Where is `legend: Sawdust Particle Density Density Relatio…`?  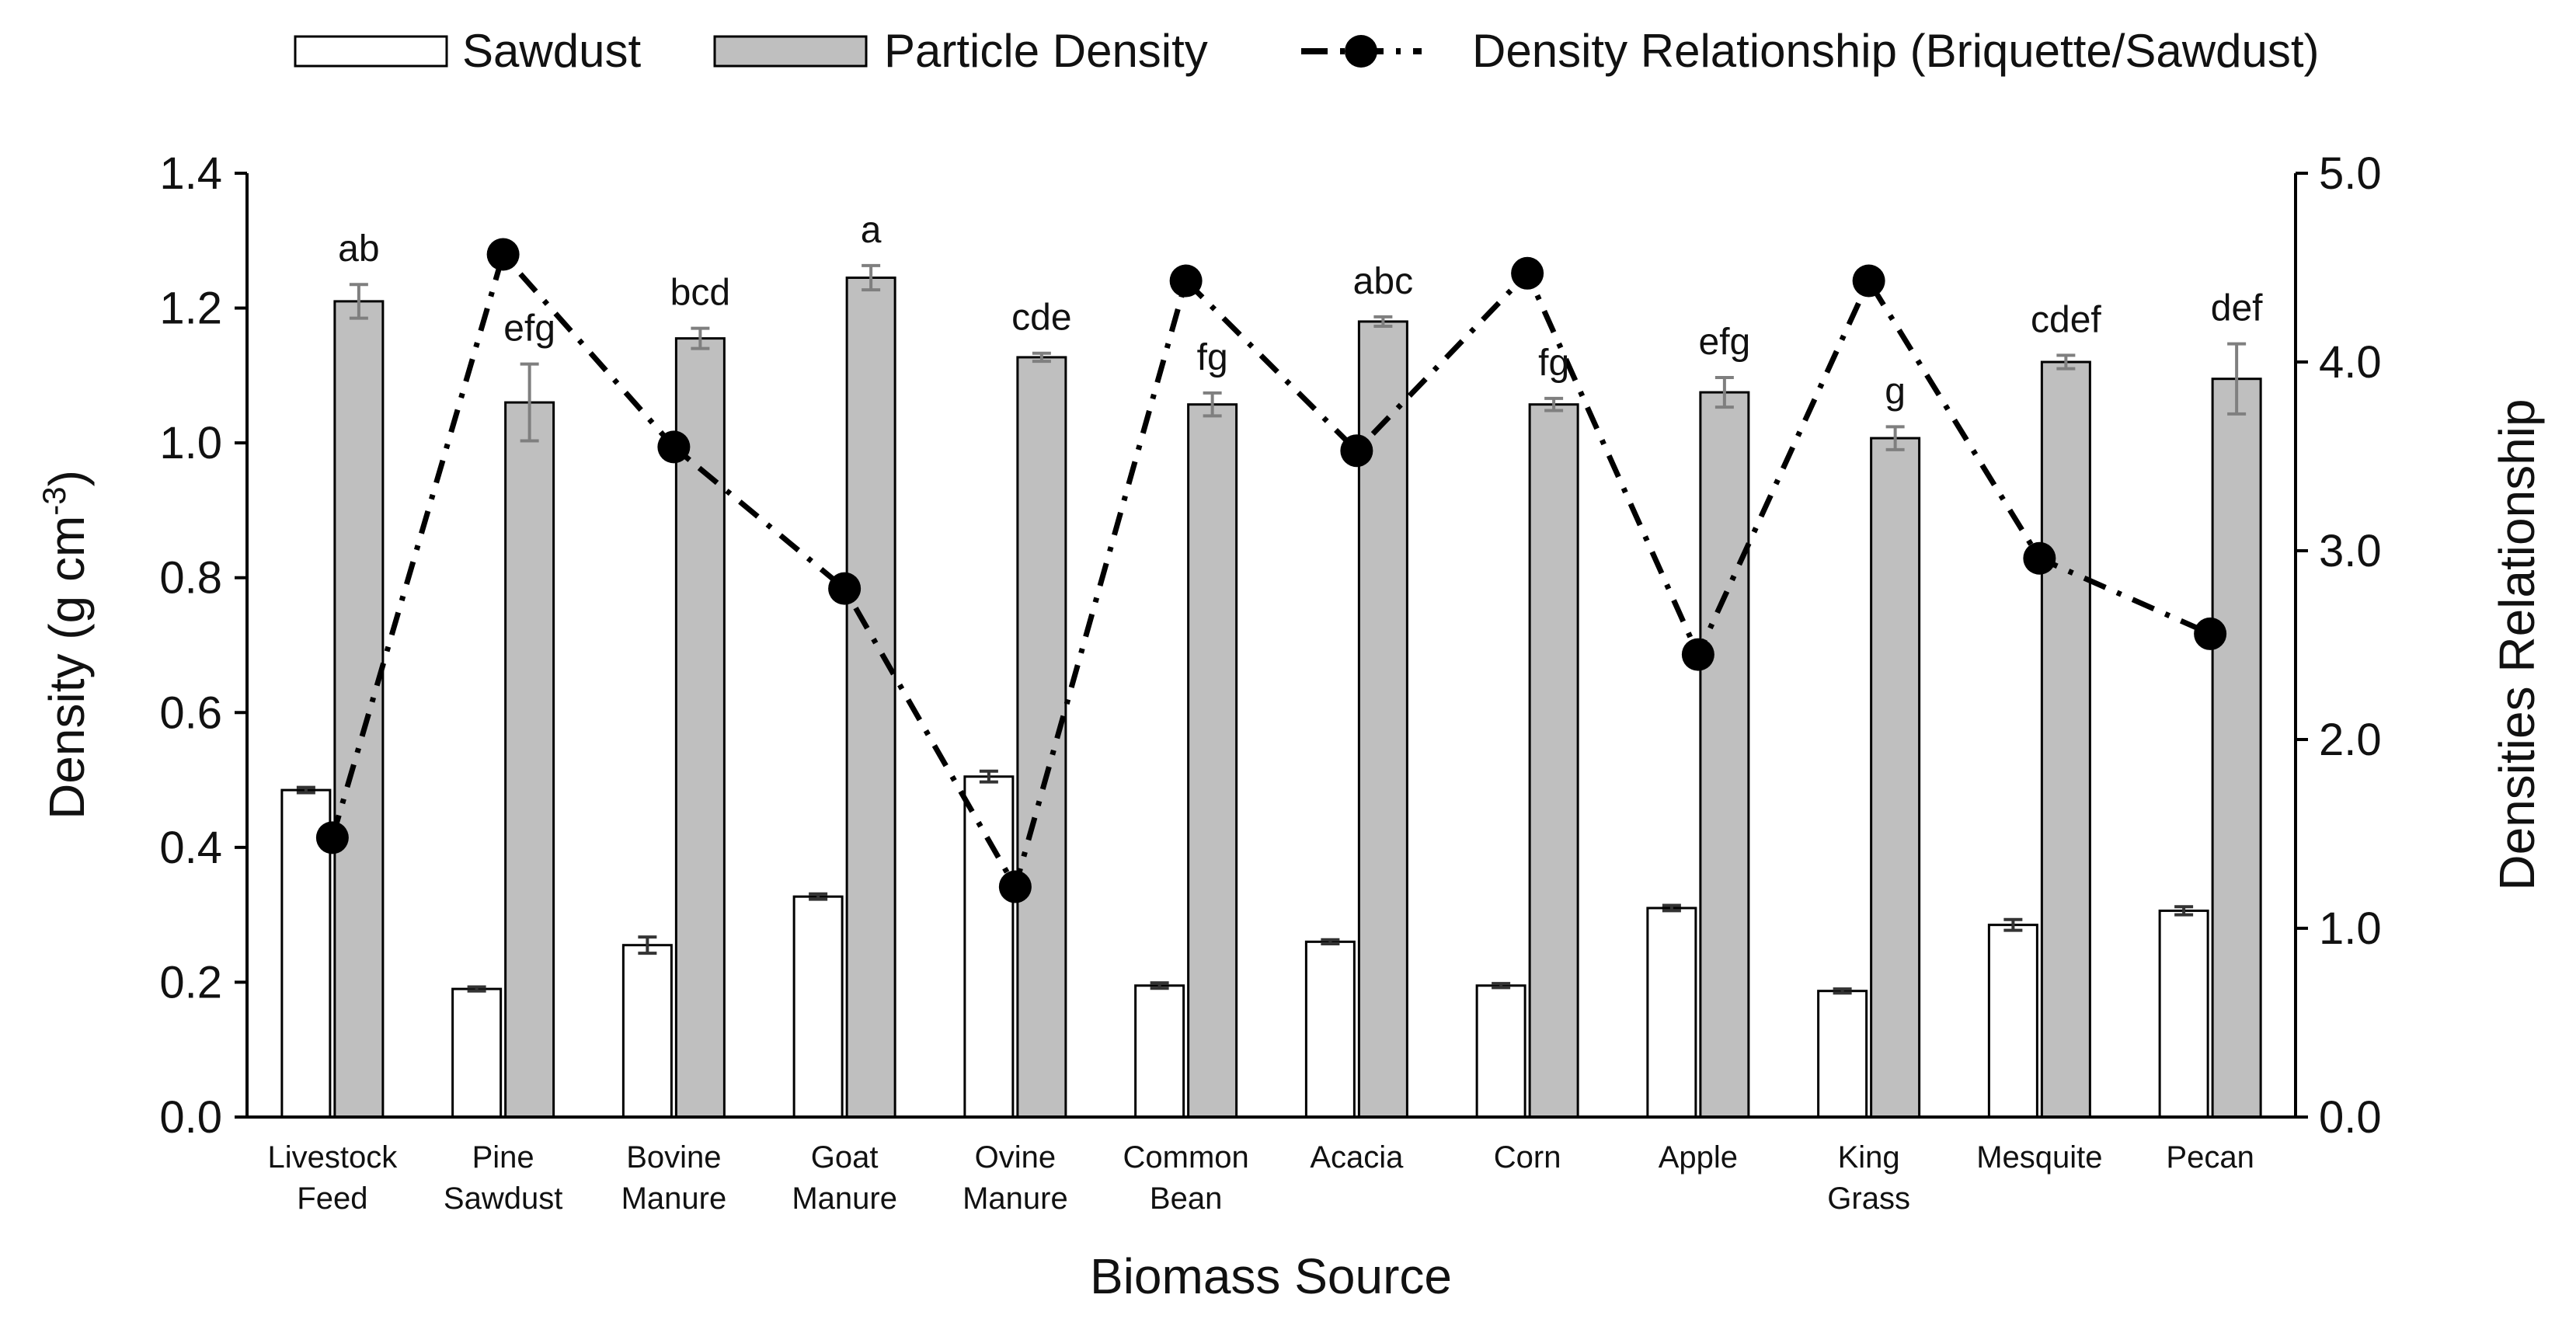
legend: Sawdust Particle Density Density Relatio… is located at coordinates (1307, 51).